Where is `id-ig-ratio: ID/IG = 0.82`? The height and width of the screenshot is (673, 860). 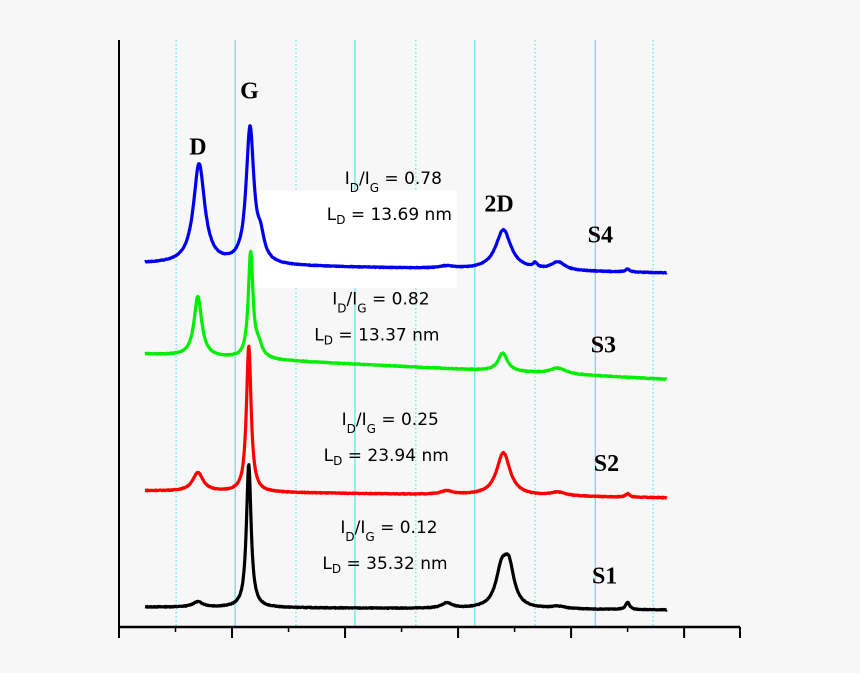 id-ig-ratio: ID/IG = 0.82 is located at coordinates (380, 303).